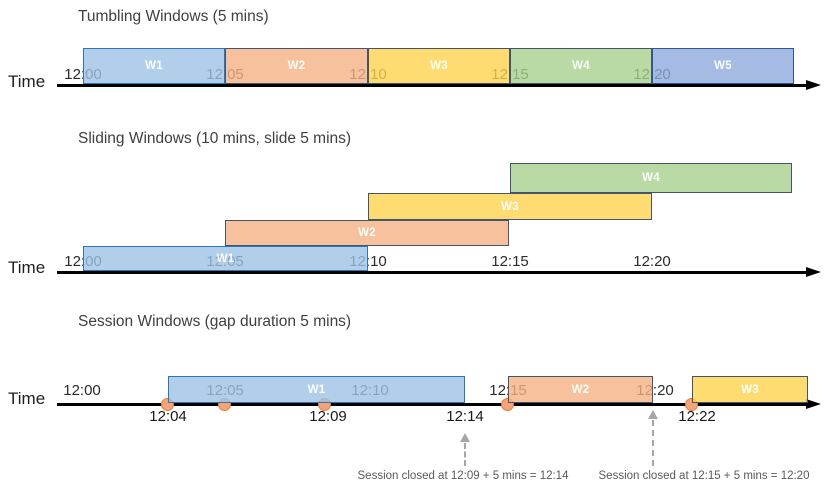  What do you see at coordinates (697, 416) in the screenshot?
I see `event-label-1222: 12:22` at bounding box center [697, 416].